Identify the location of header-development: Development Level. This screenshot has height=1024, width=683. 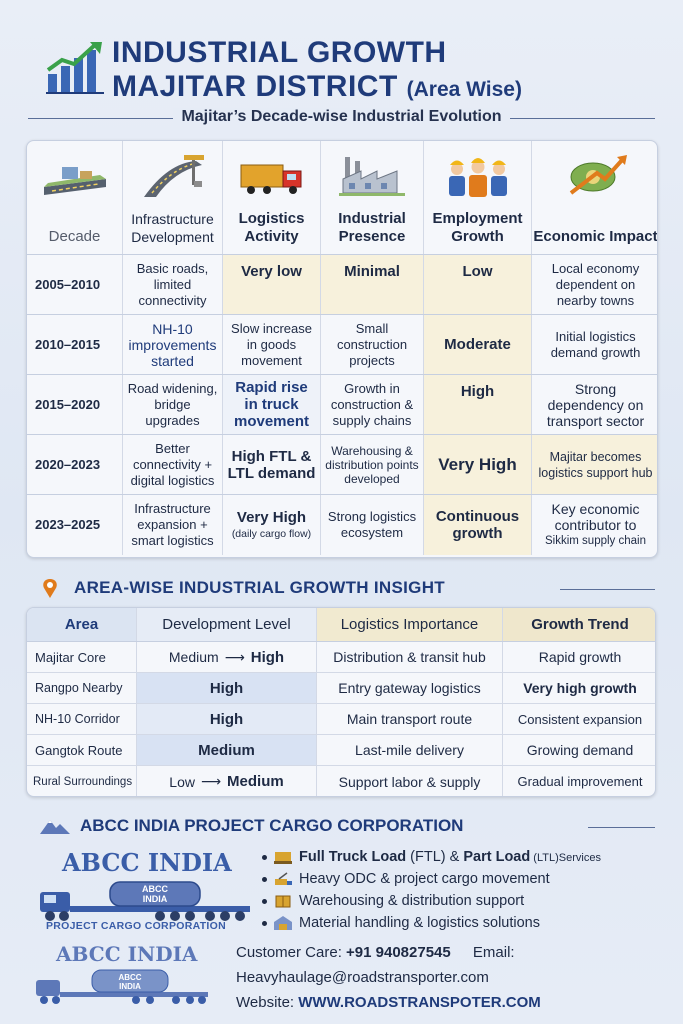
(227, 624).